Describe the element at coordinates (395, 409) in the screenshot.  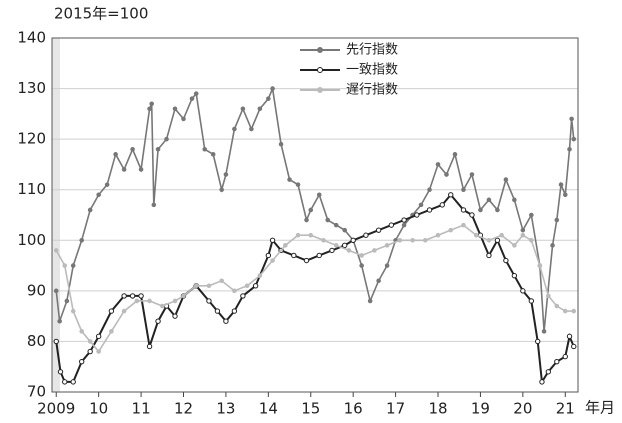
I see `x-tick-label: 17` at that location.